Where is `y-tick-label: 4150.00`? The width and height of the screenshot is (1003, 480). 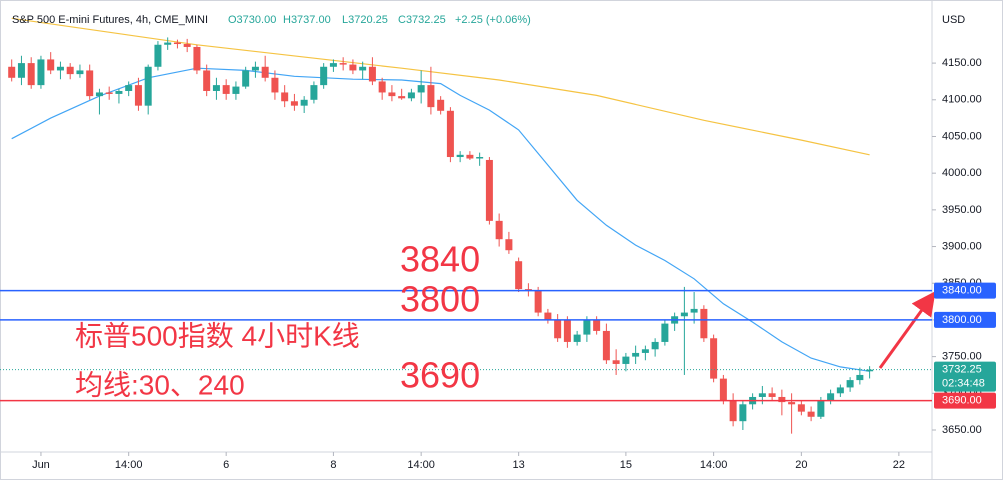
y-tick-label: 4150.00 is located at coordinates (962, 63).